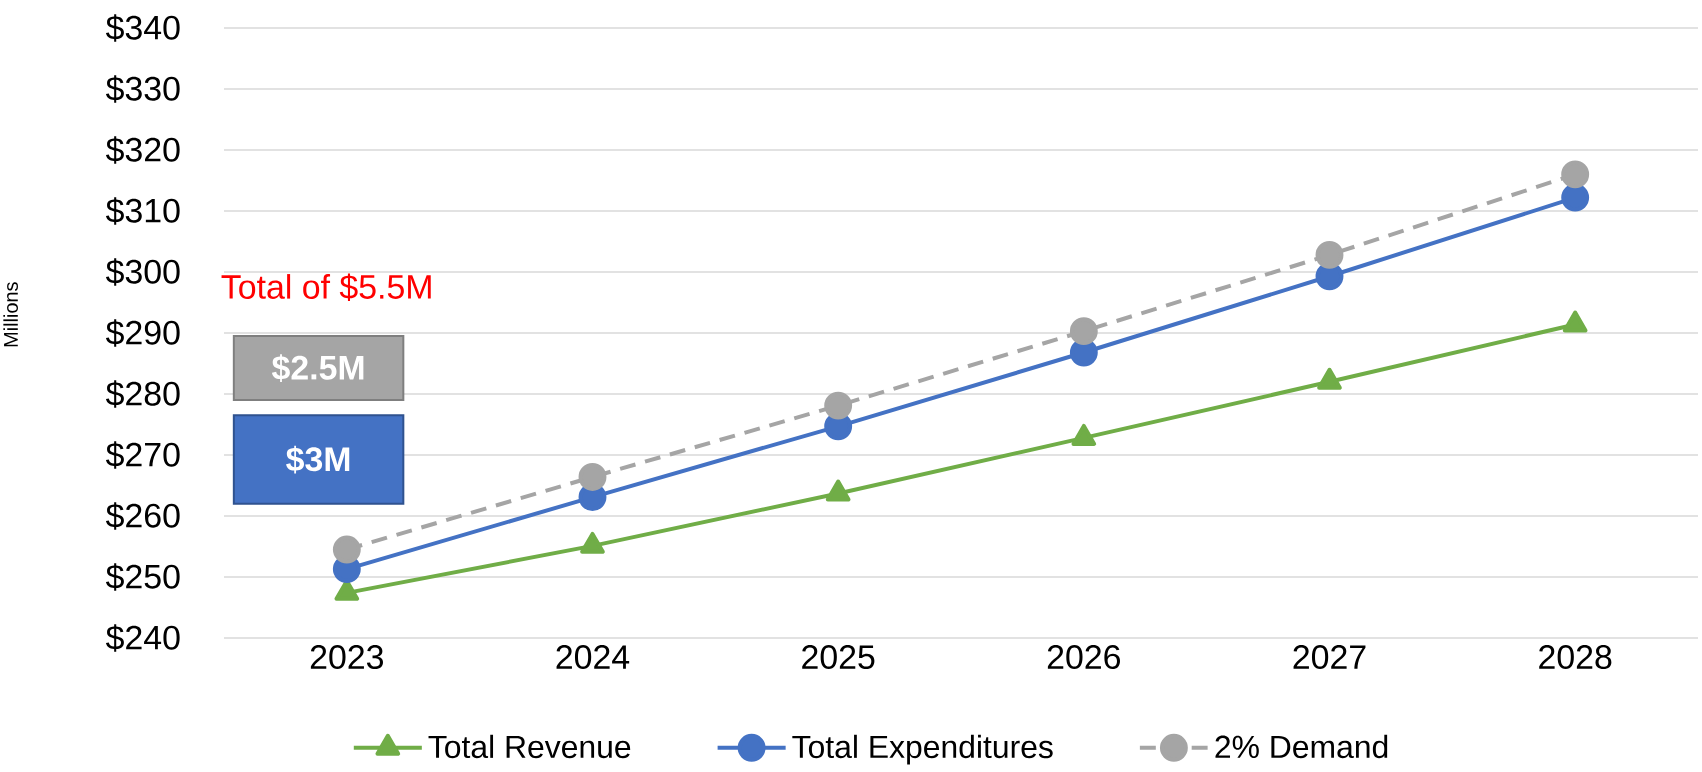  I want to click on y-tick-label: $290, so click(142, 333).